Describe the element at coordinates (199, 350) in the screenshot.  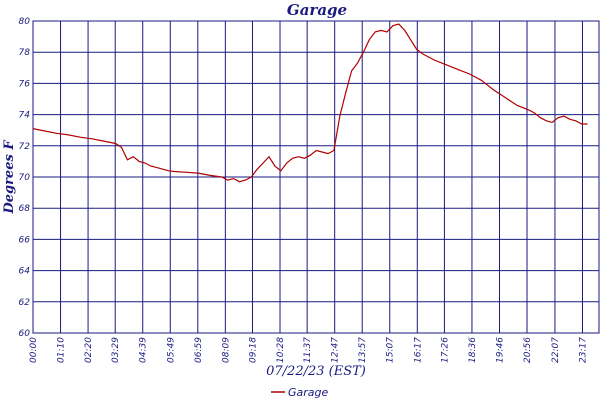
I see `x-tick-label: 06:59` at that location.